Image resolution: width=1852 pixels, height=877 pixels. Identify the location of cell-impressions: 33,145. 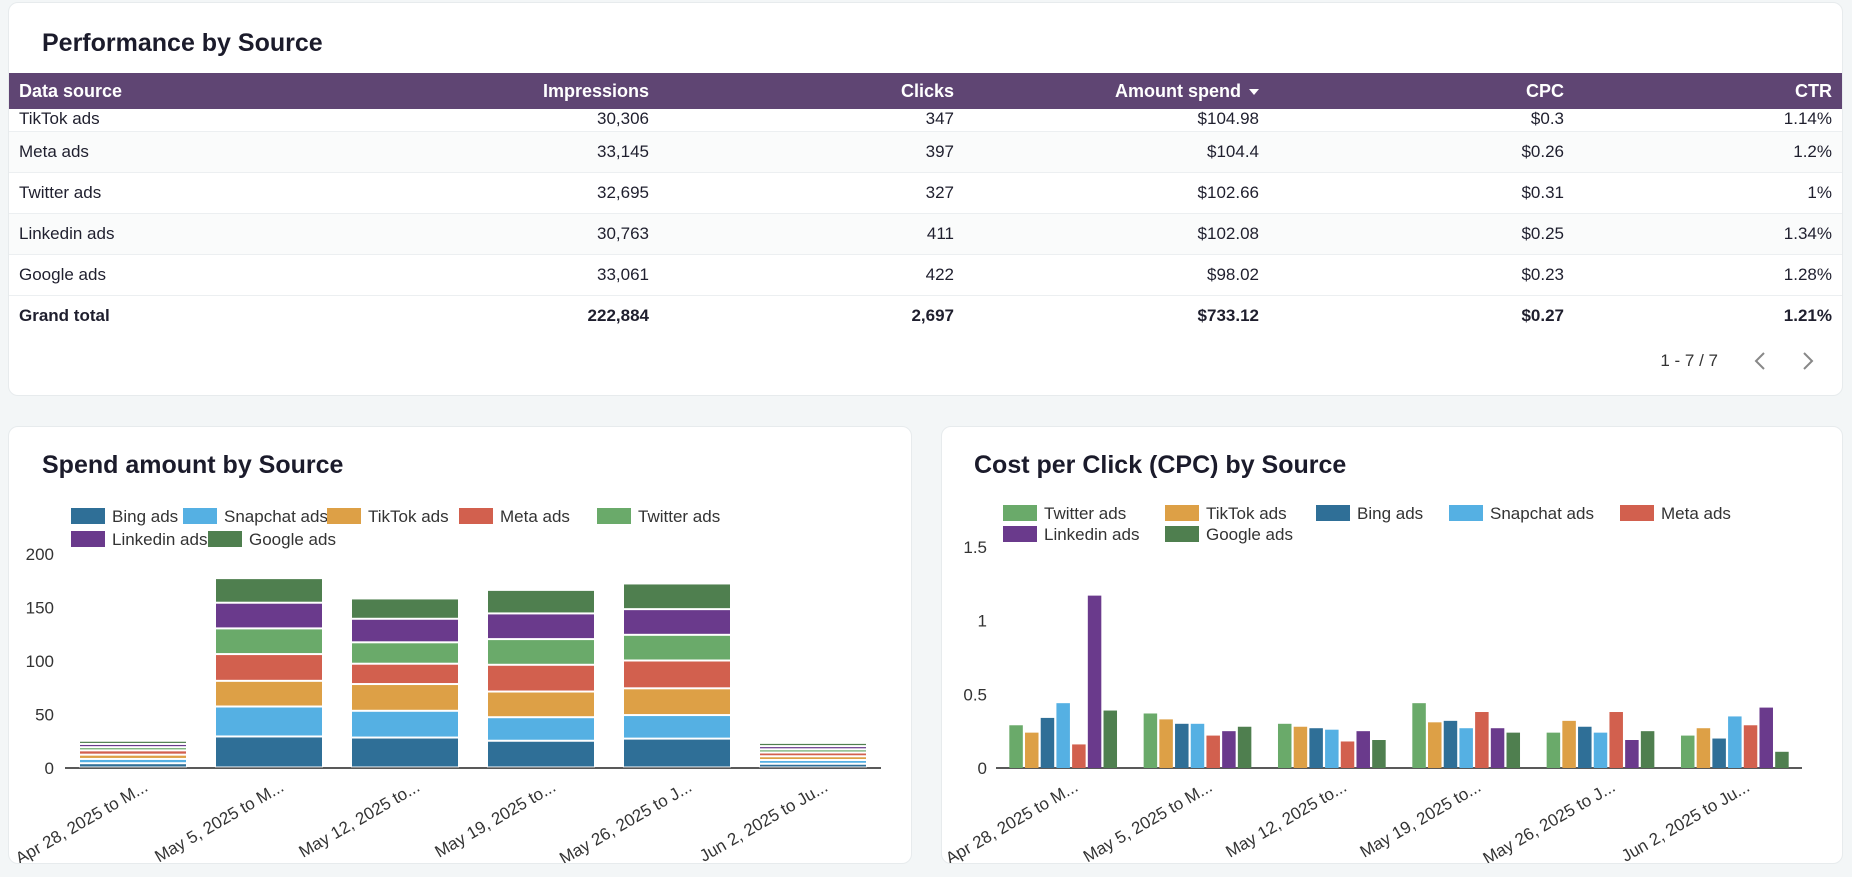
(514, 152).